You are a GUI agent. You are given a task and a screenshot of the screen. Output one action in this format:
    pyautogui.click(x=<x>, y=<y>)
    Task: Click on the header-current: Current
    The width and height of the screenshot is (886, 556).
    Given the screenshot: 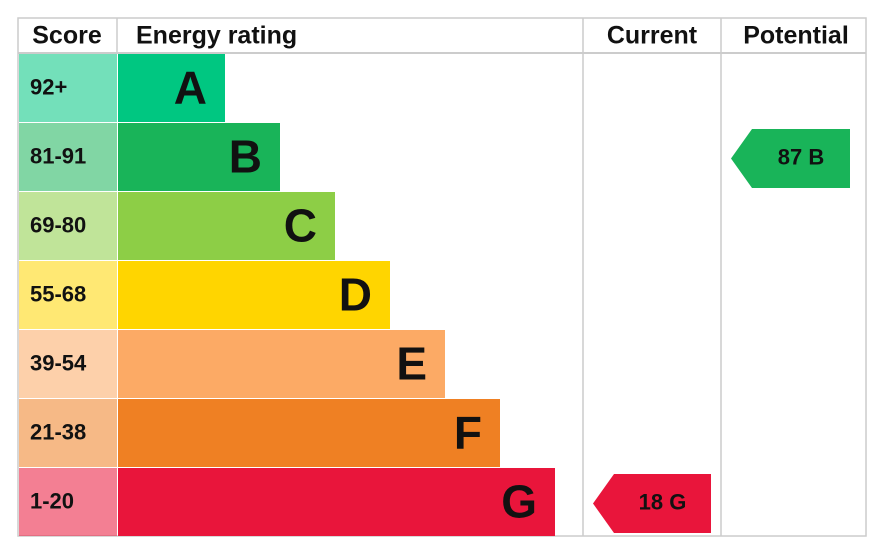 What is the action you would take?
    pyautogui.click(x=652, y=36)
    